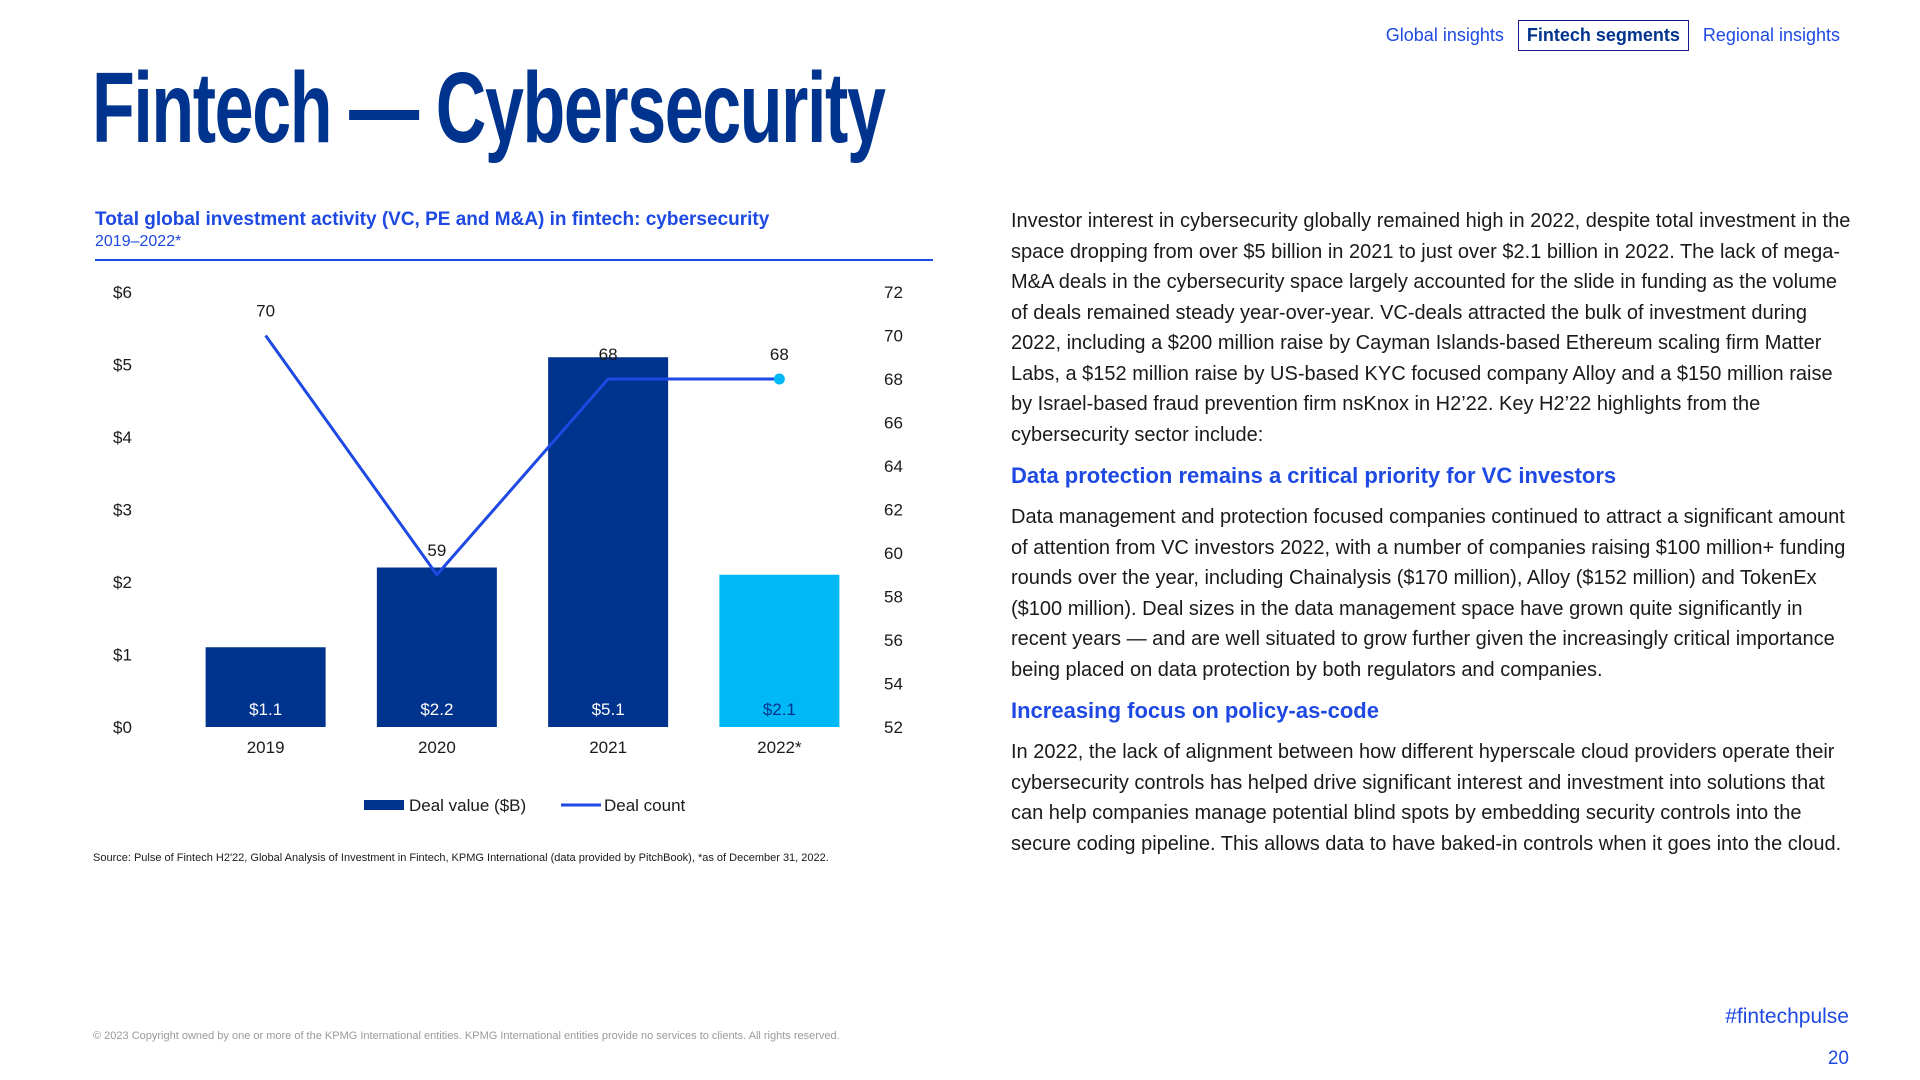 This screenshot has width=1920, height=1080. I want to click on y-right-tick-label: 54, so click(893, 684).